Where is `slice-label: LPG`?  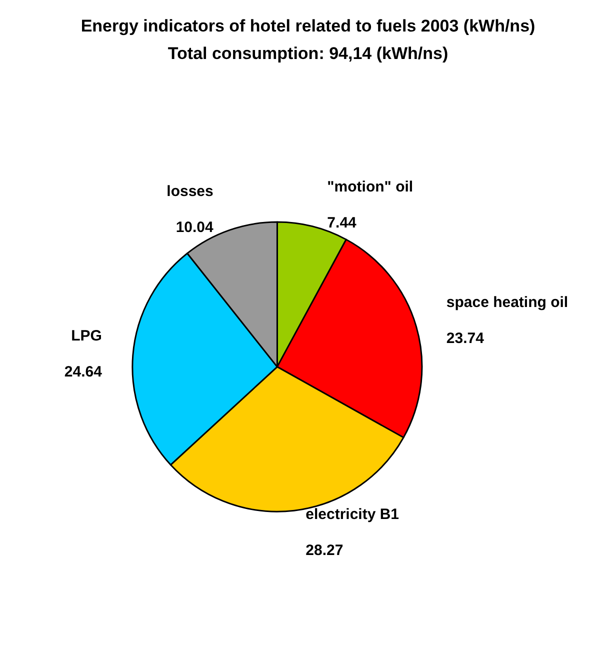 slice-label: LPG is located at coordinates (86, 335).